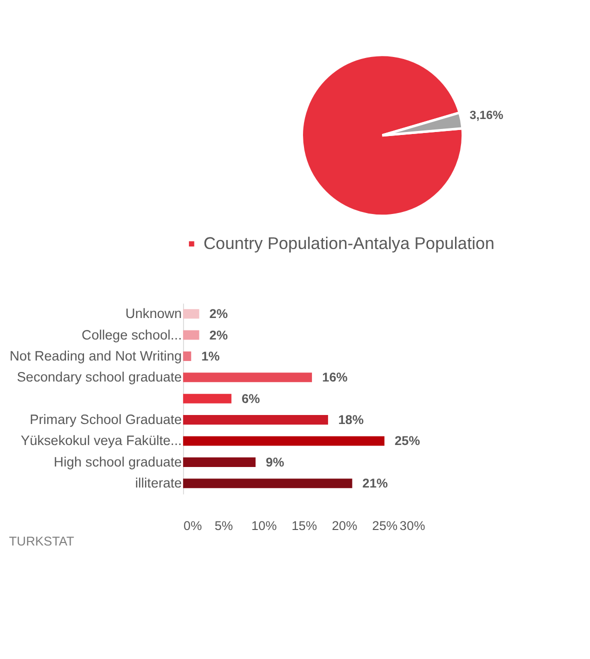  Describe the element at coordinates (382, 136) in the screenshot. I see `pie-slice` at that location.